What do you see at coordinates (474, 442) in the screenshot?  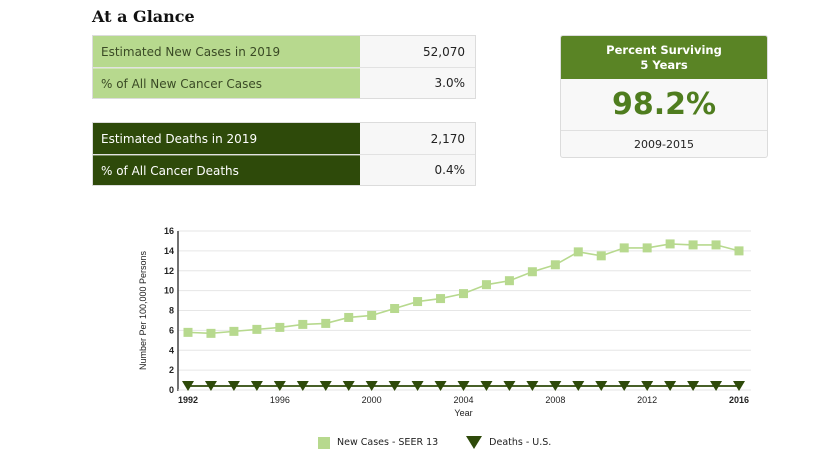 I see `triangle-down-marker-icon` at bounding box center [474, 442].